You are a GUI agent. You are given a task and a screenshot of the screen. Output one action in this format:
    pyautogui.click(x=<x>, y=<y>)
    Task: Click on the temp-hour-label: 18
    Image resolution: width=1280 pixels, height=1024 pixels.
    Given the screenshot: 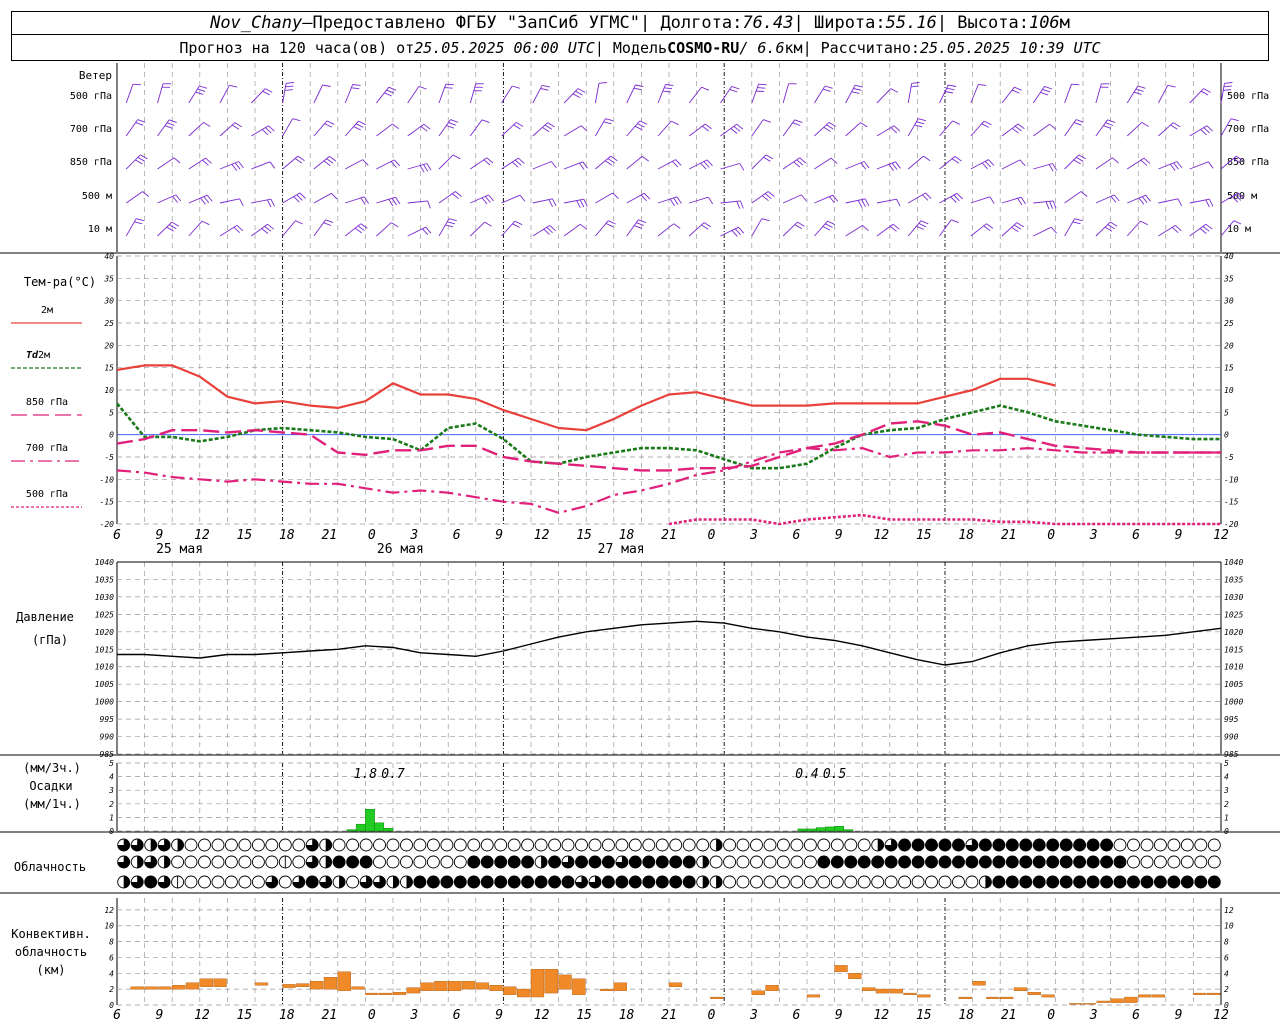 What is the action you would take?
    pyautogui.click(x=627, y=535)
    